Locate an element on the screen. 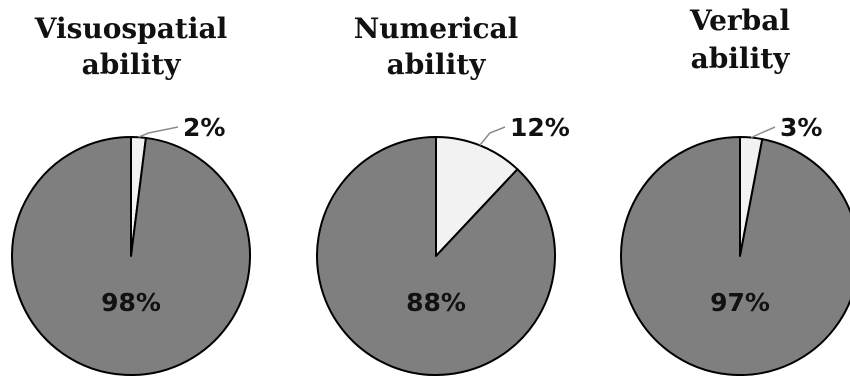 This screenshot has width=850, height=376. slice-label-small: 2% is located at coordinates (204, 127).